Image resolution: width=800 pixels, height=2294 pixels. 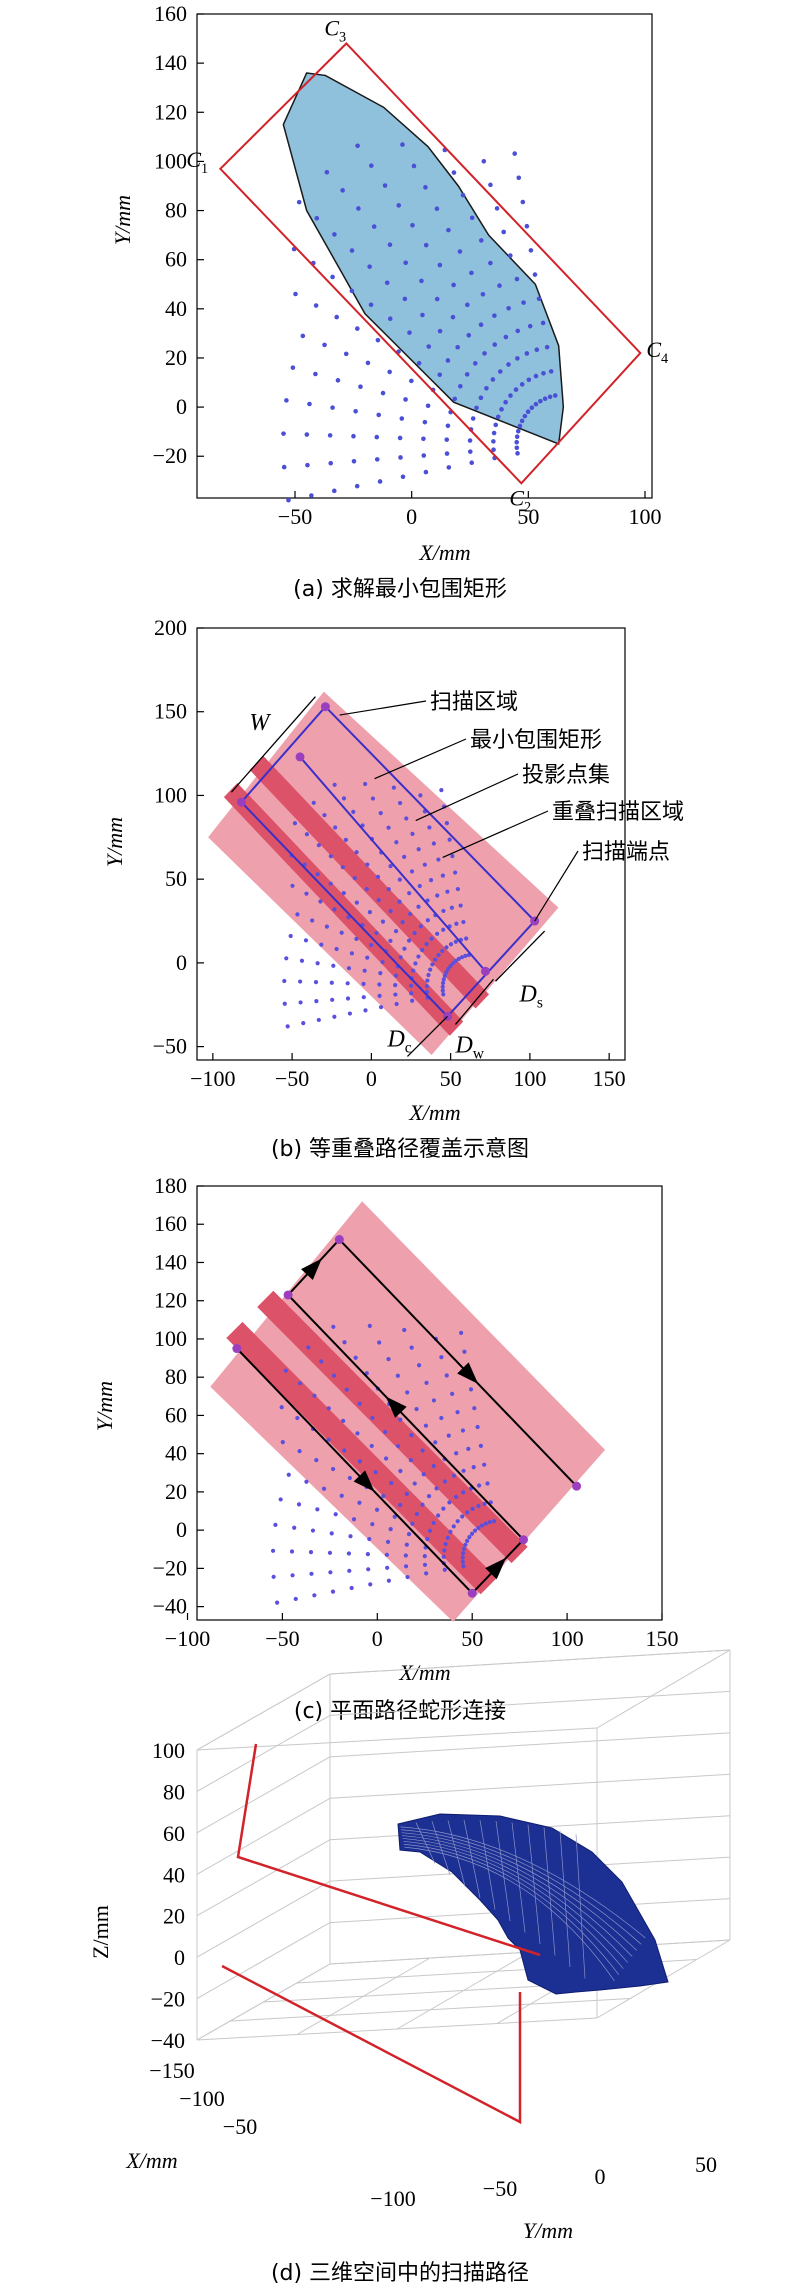 What do you see at coordinates (100, 1932) in the screenshot?
I see `d-zlabel: Z/mm` at bounding box center [100, 1932].